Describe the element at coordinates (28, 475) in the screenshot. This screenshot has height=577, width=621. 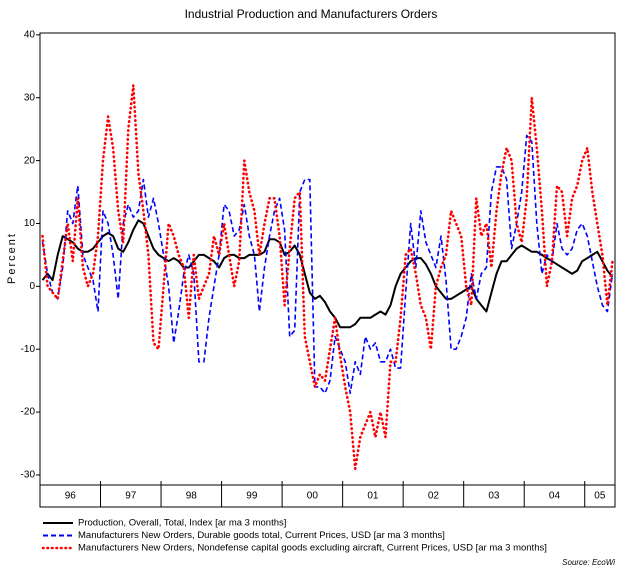
I see `y-tick-label: -30` at that location.